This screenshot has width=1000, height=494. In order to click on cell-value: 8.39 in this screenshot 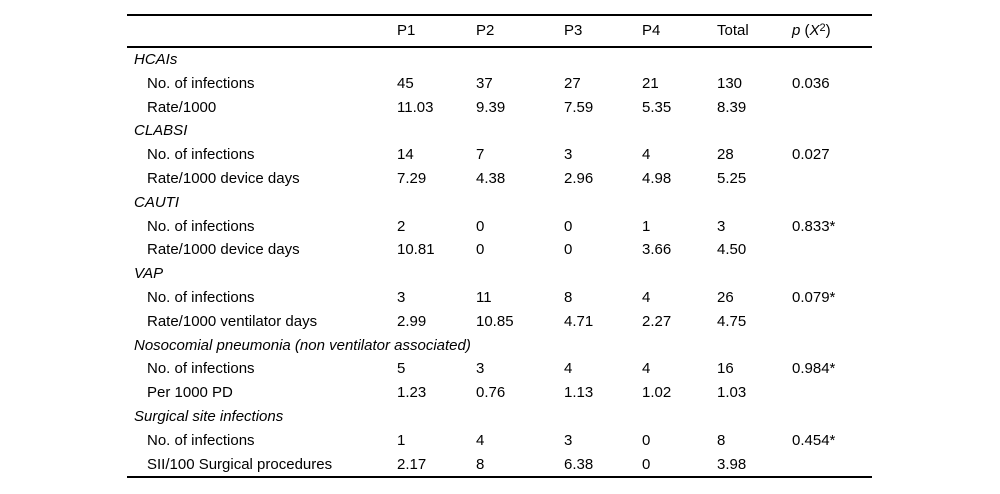, I will do `click(732, 107)`.